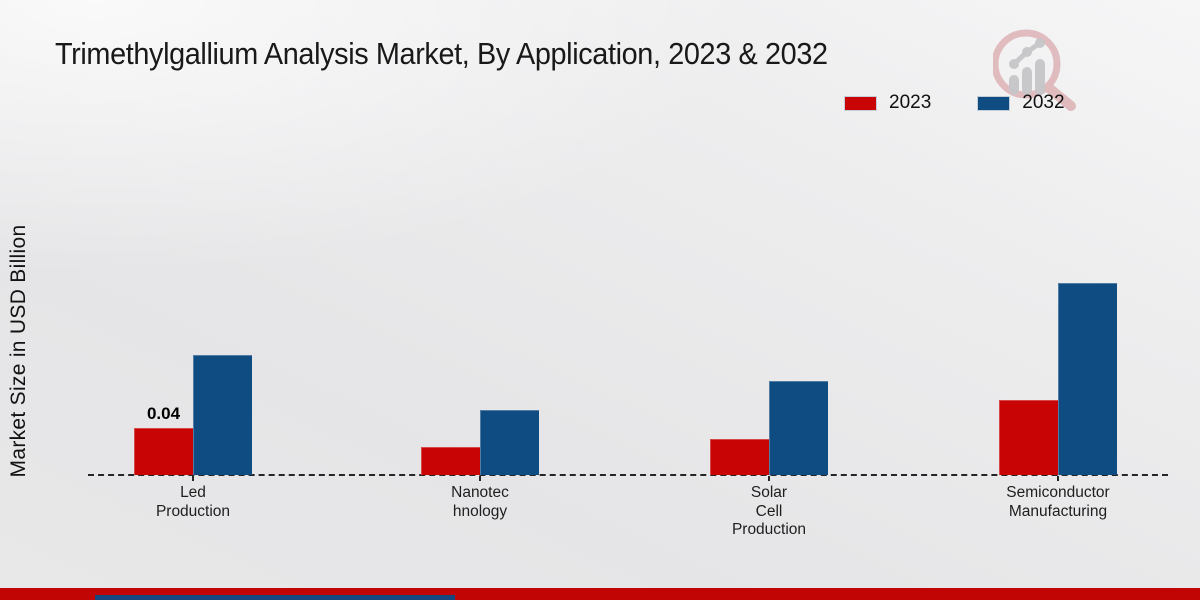 Image resolution: width=1200 pixels, height=600 pixels. Describe the element at coordinates (769, 478) in the screenshot. I see `x-axis-tick-solar-cell-production` at that location.